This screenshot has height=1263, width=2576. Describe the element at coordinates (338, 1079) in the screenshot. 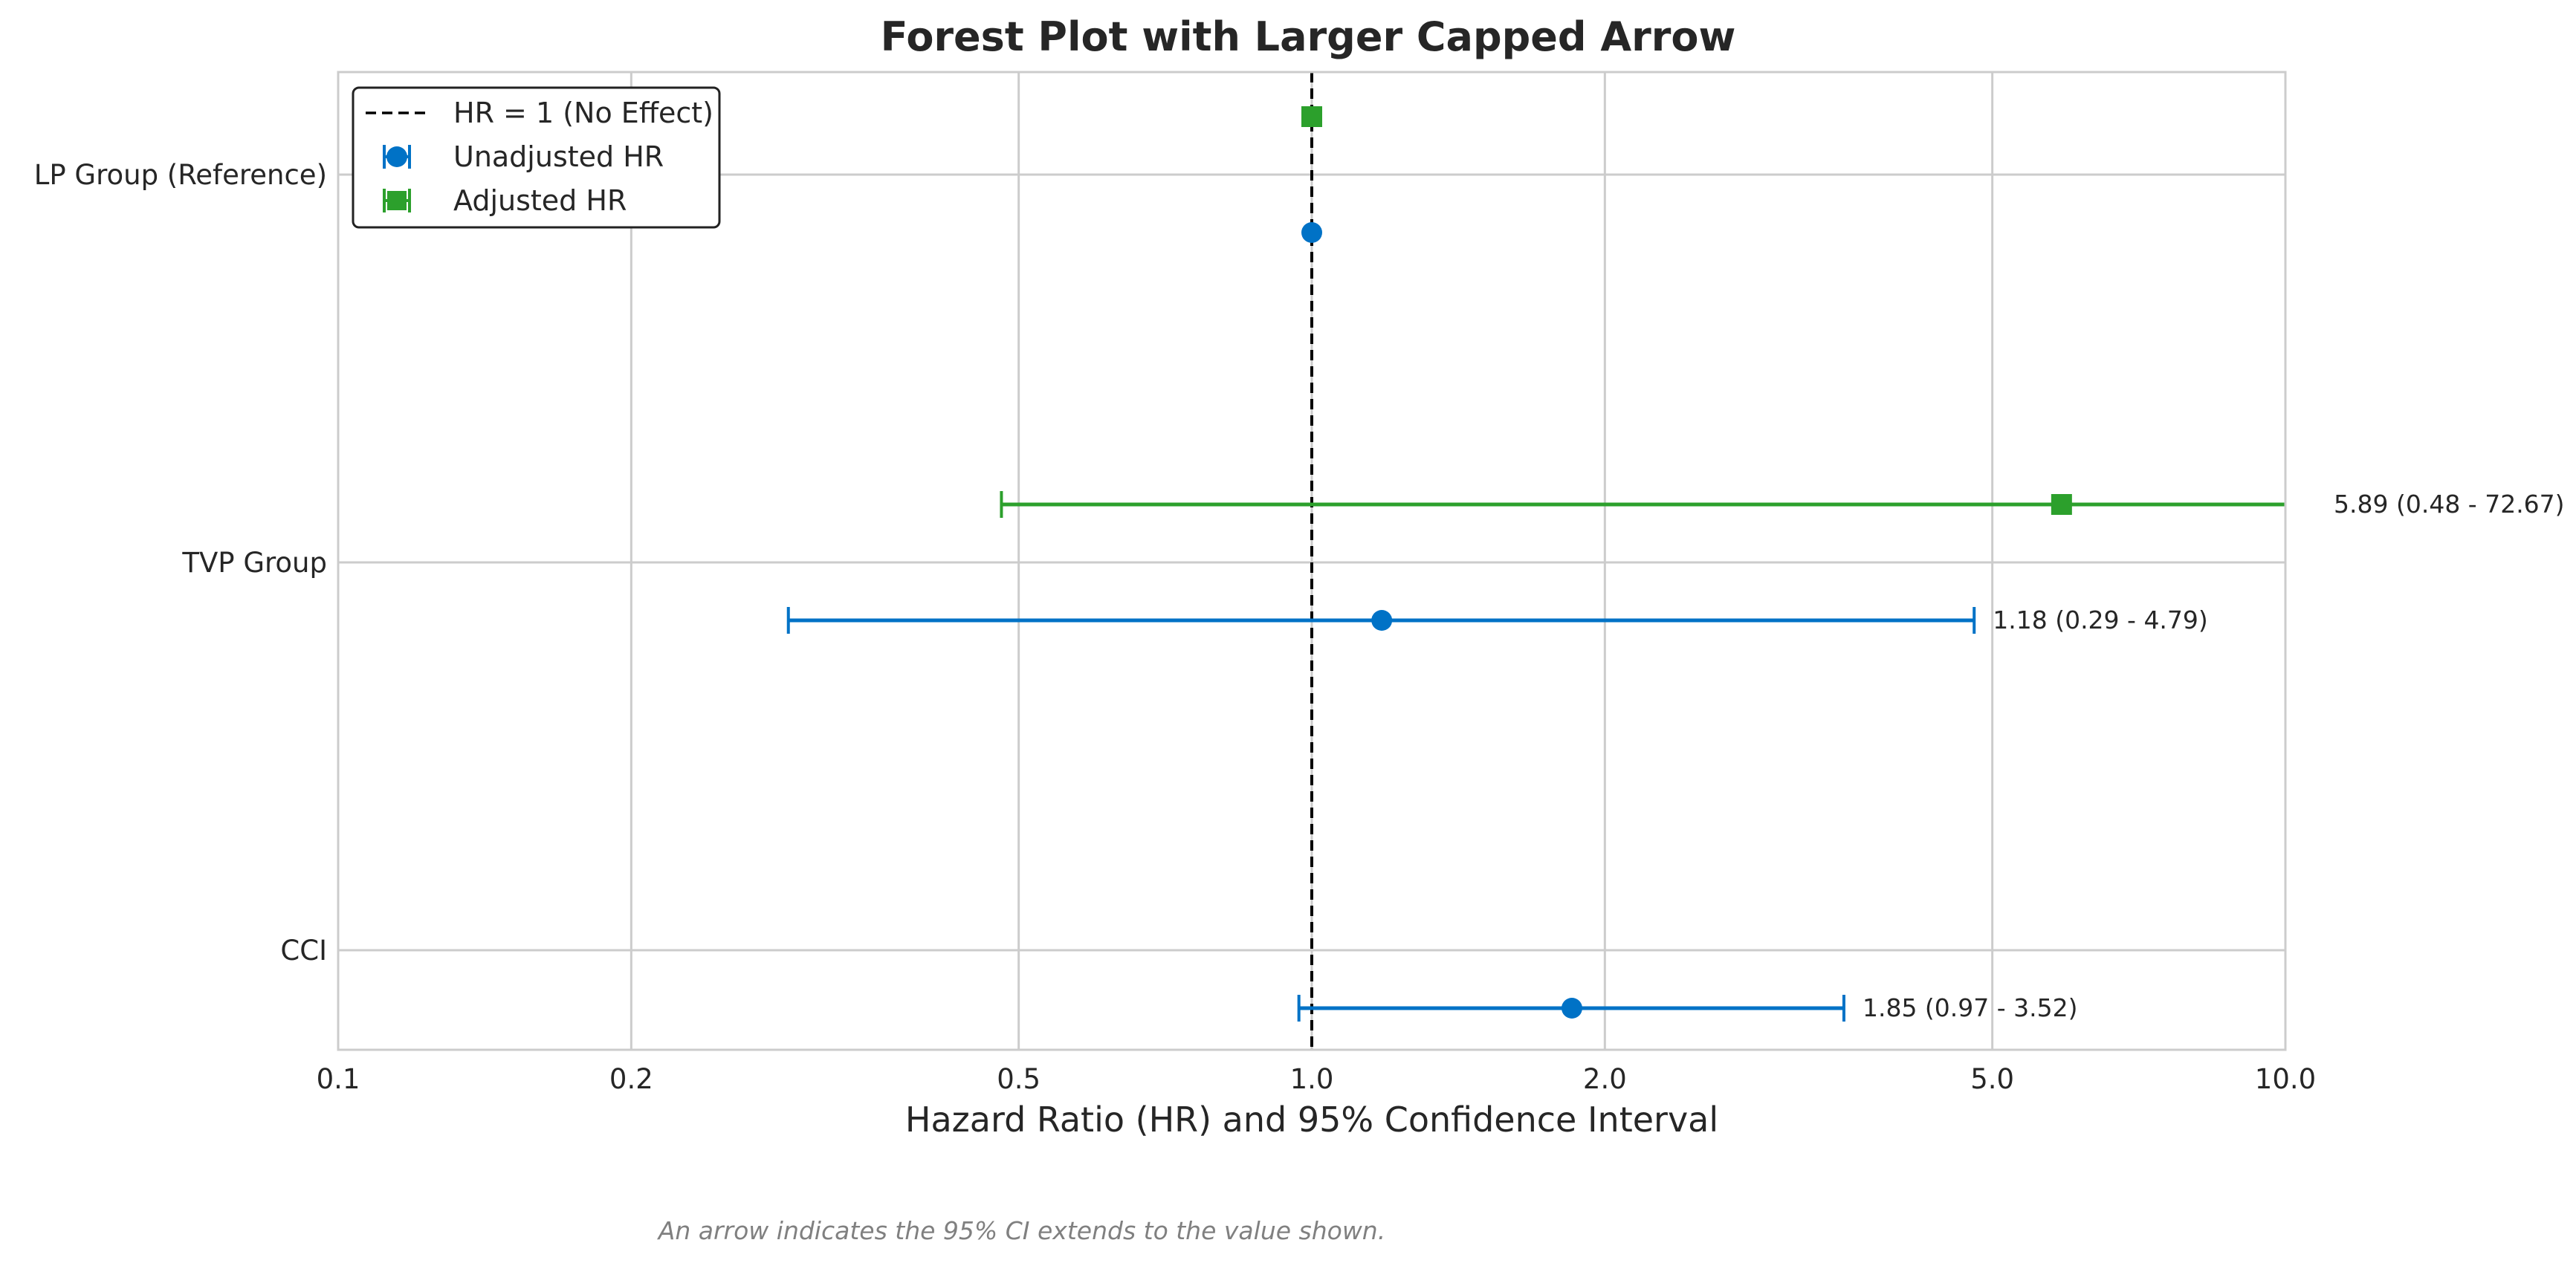

I see `x-tick-label: 0.1` at that location.